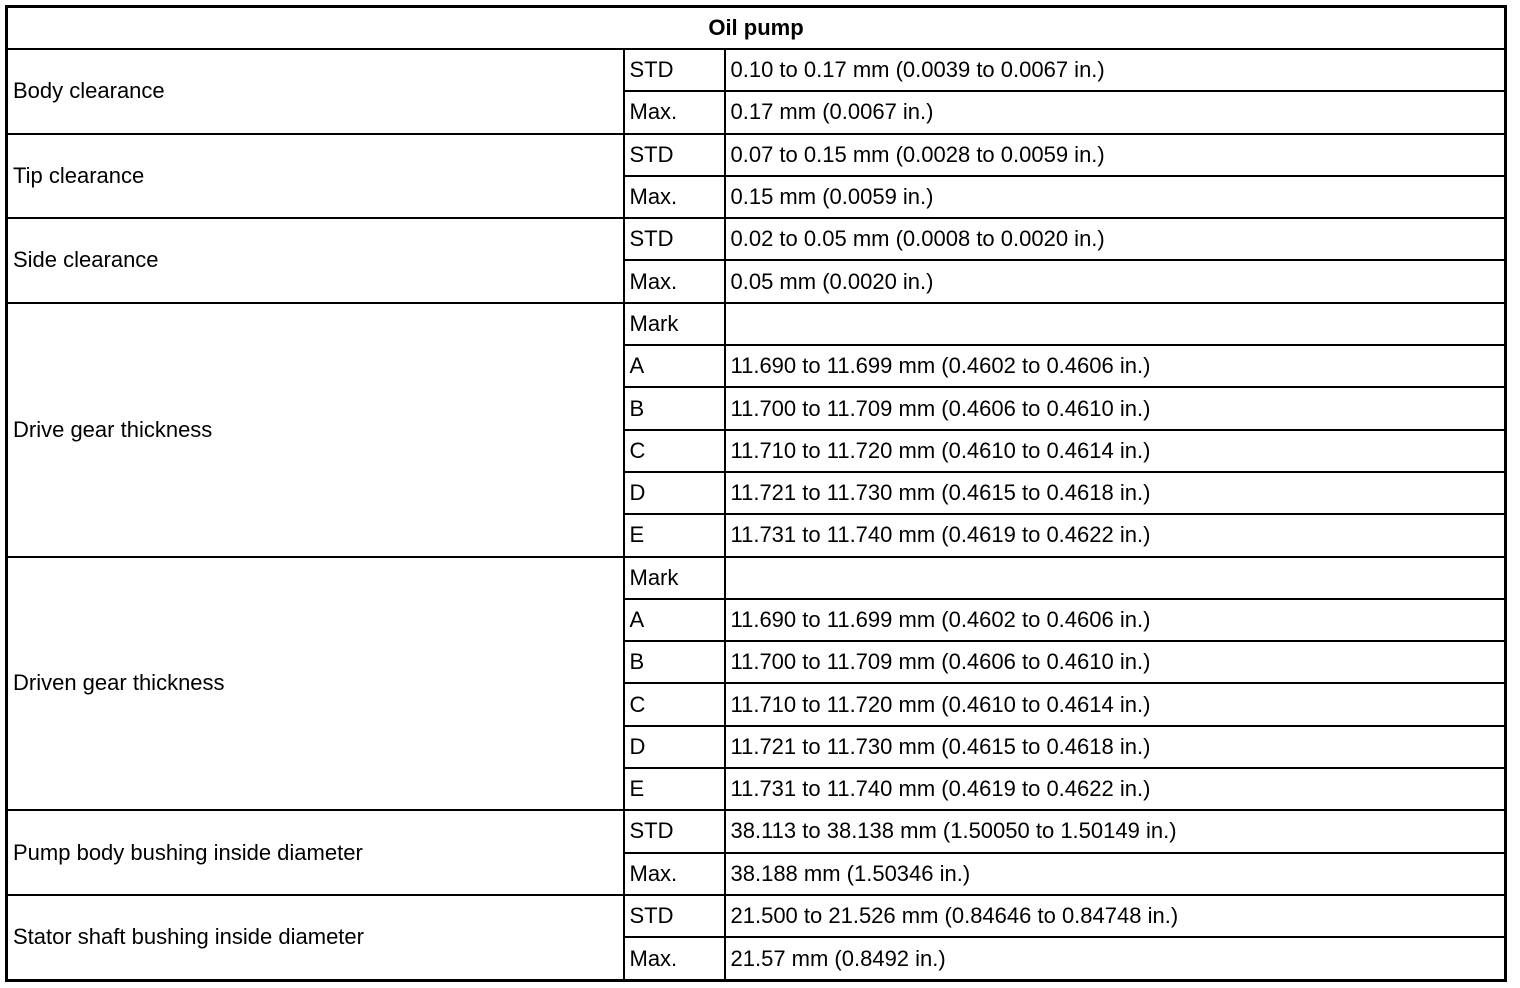 The height and width of the screenshot is (988, 1520). Describe the element at coordinates (1115, 70) in the screenshot. I see `spec-value: 0.10 to 0.17 mm (0.0039 to 0.0067 in.)` at that location.